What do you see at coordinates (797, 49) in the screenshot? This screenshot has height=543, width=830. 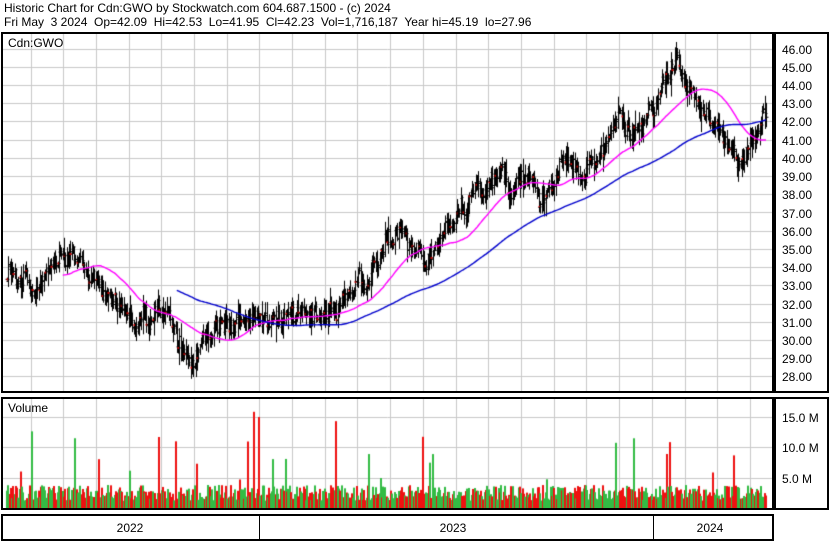 I see `price-axis-tick: 46.00` at bounding box center [797, 49].